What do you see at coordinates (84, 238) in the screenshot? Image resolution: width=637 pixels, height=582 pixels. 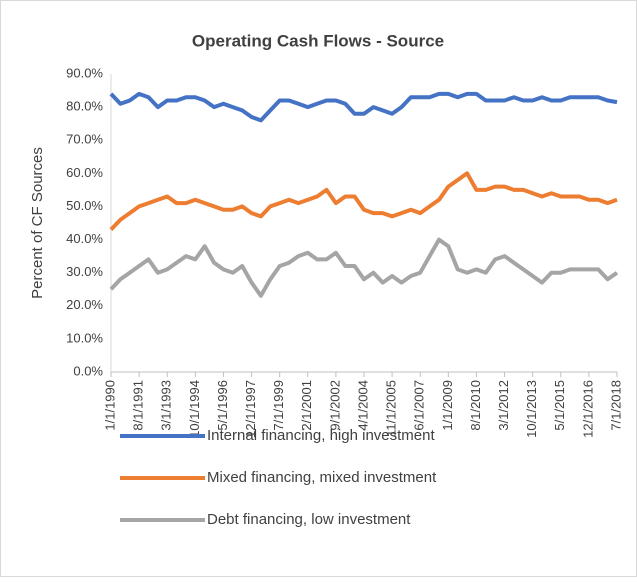 I see `y-tick-label: 40.0%` at bounding box center [84, 238].